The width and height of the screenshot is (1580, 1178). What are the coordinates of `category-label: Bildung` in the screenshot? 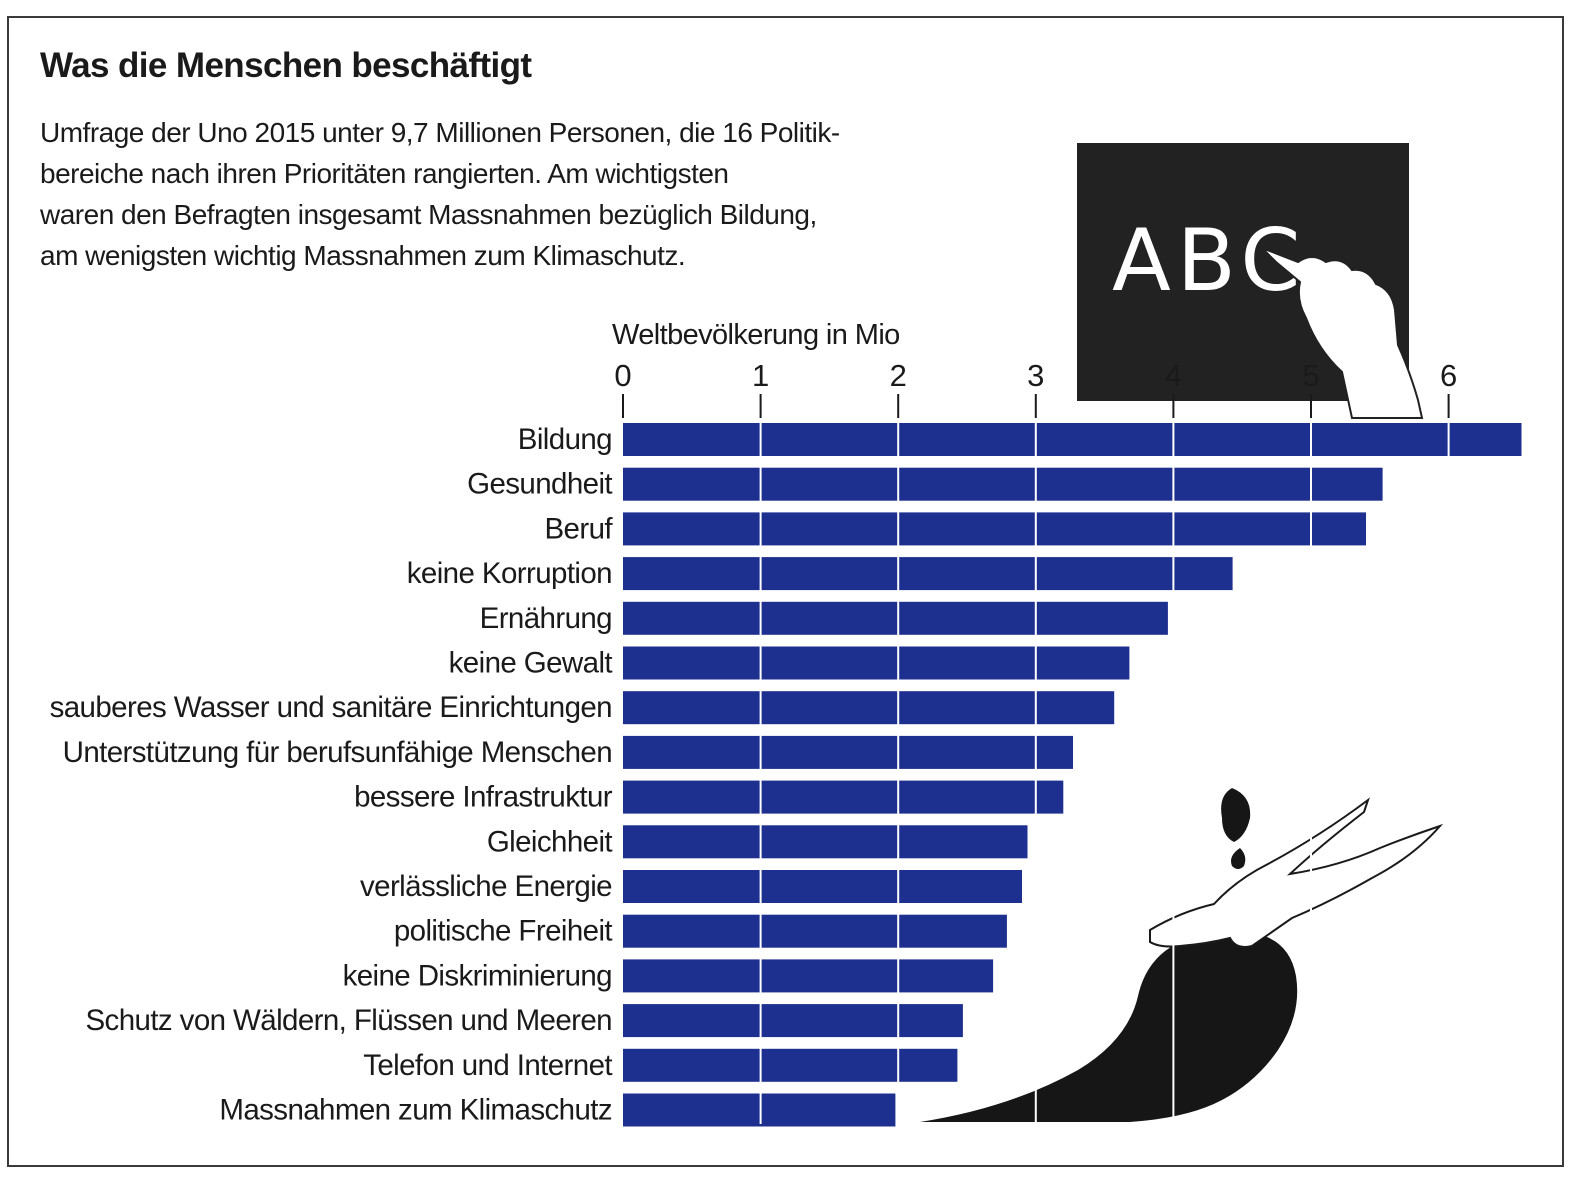 It's located at (565, 439).